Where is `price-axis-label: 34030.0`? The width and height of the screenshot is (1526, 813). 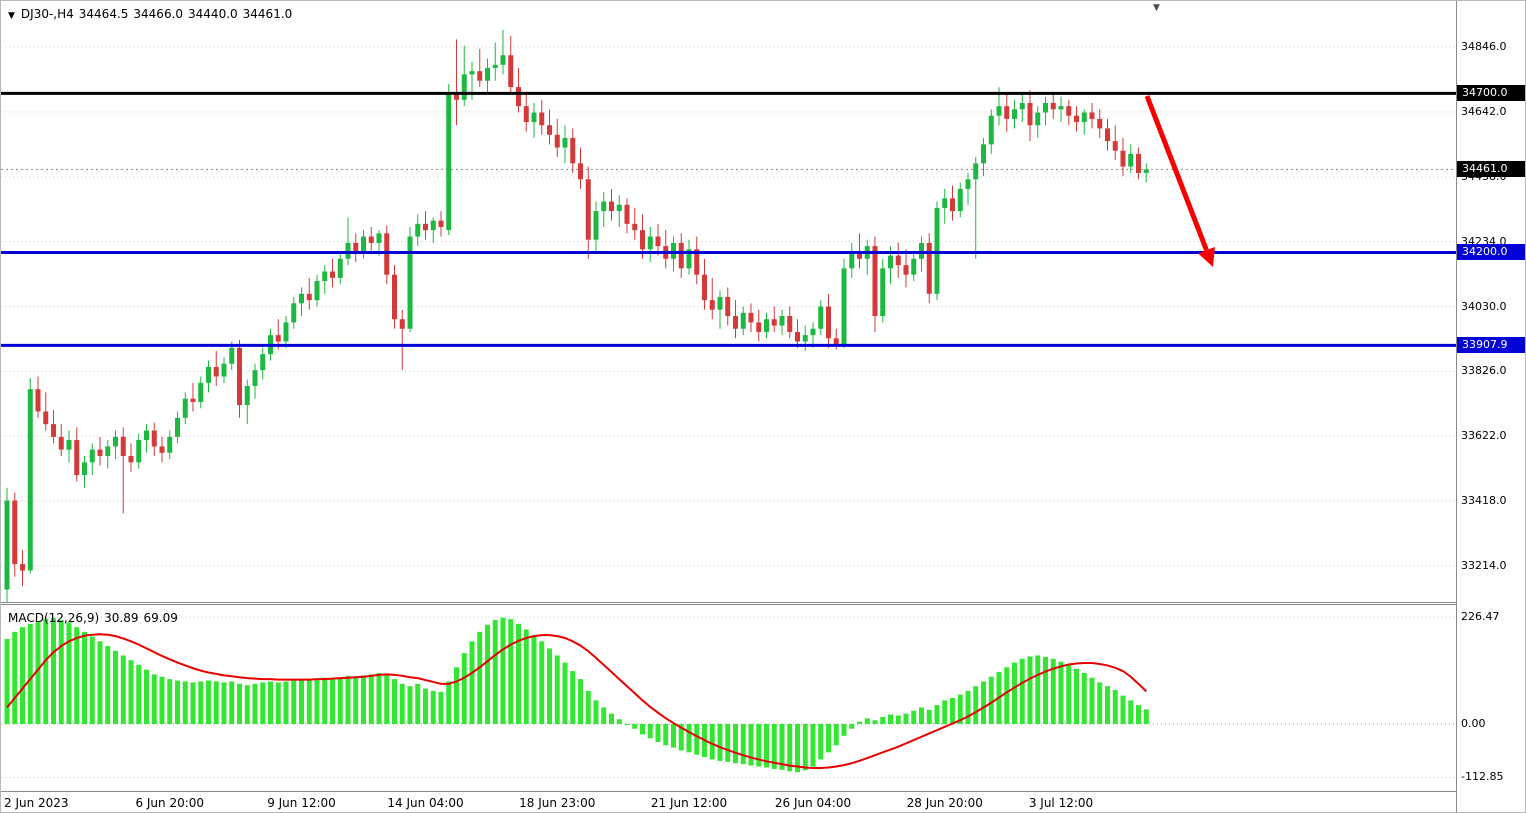
price-axis-label: 34030.0 is located at coordinates (1484, 306).